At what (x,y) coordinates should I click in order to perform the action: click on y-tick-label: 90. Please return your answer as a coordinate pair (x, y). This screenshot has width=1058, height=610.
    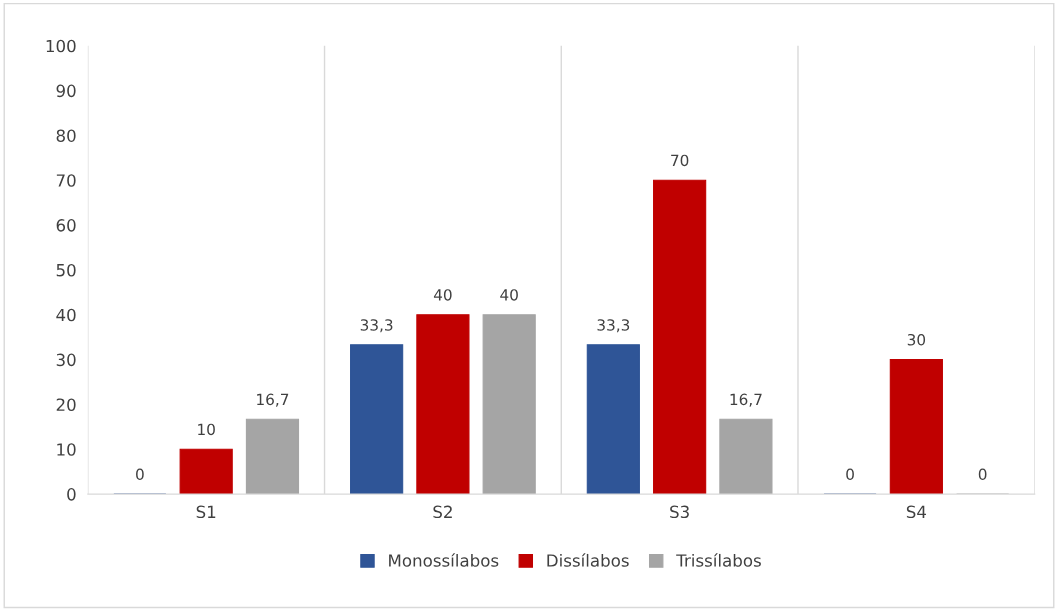
    Looking at the image, I should click on (66, 91).